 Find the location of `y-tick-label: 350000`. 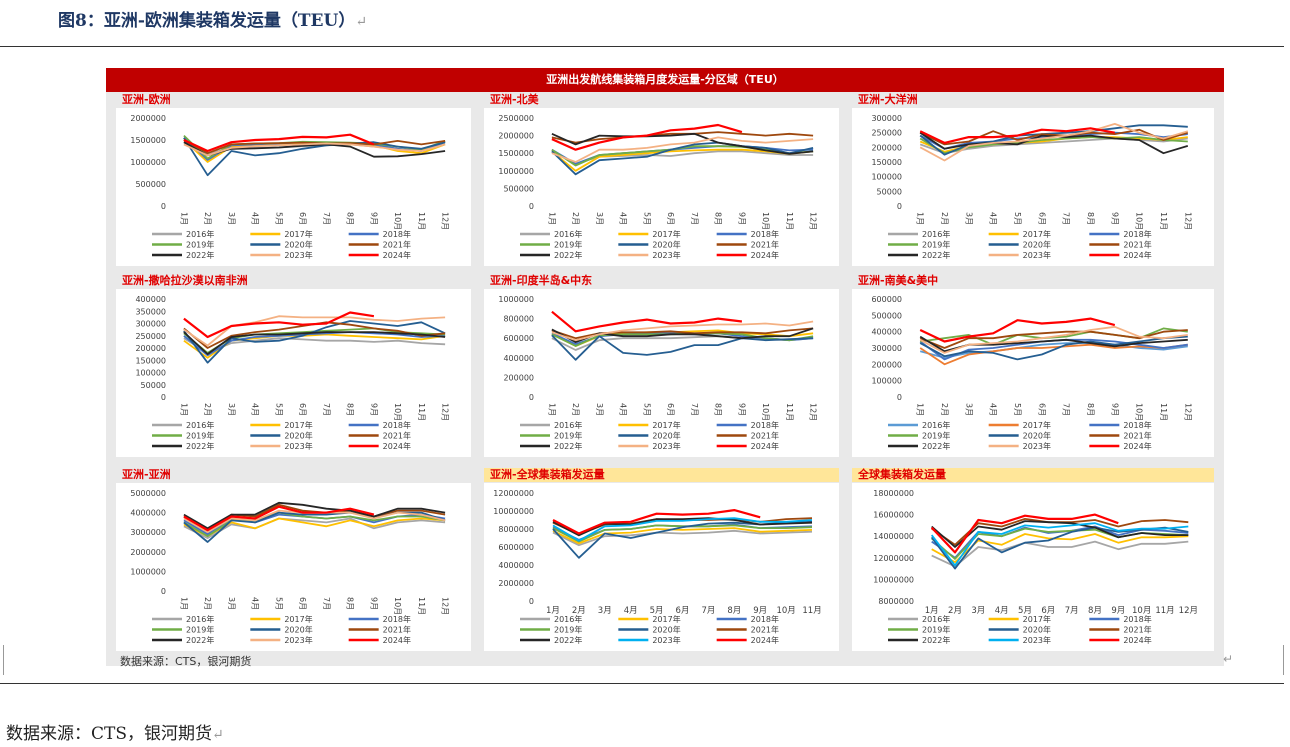

y-tick-label: 350000 is located at coordinates (150, 311).